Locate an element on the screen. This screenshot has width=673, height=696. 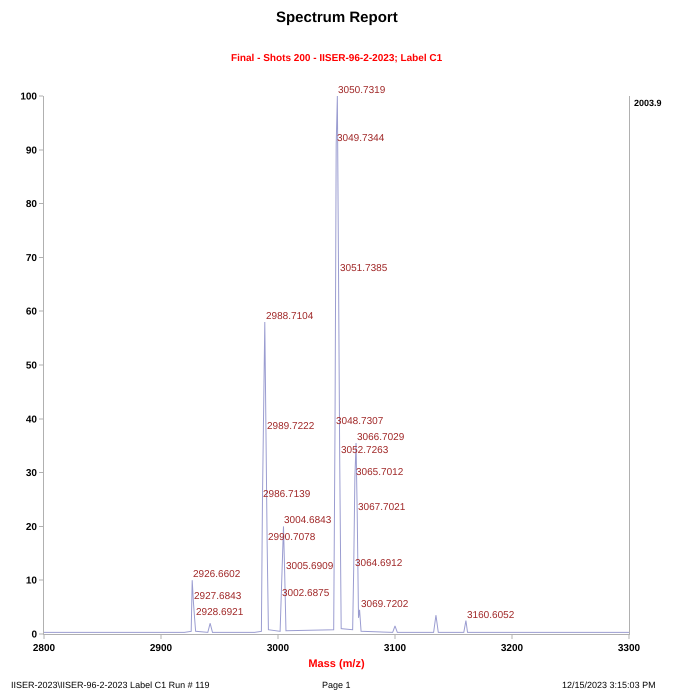
chart-title: Spectrum Report is located at coordinates (337, 17).